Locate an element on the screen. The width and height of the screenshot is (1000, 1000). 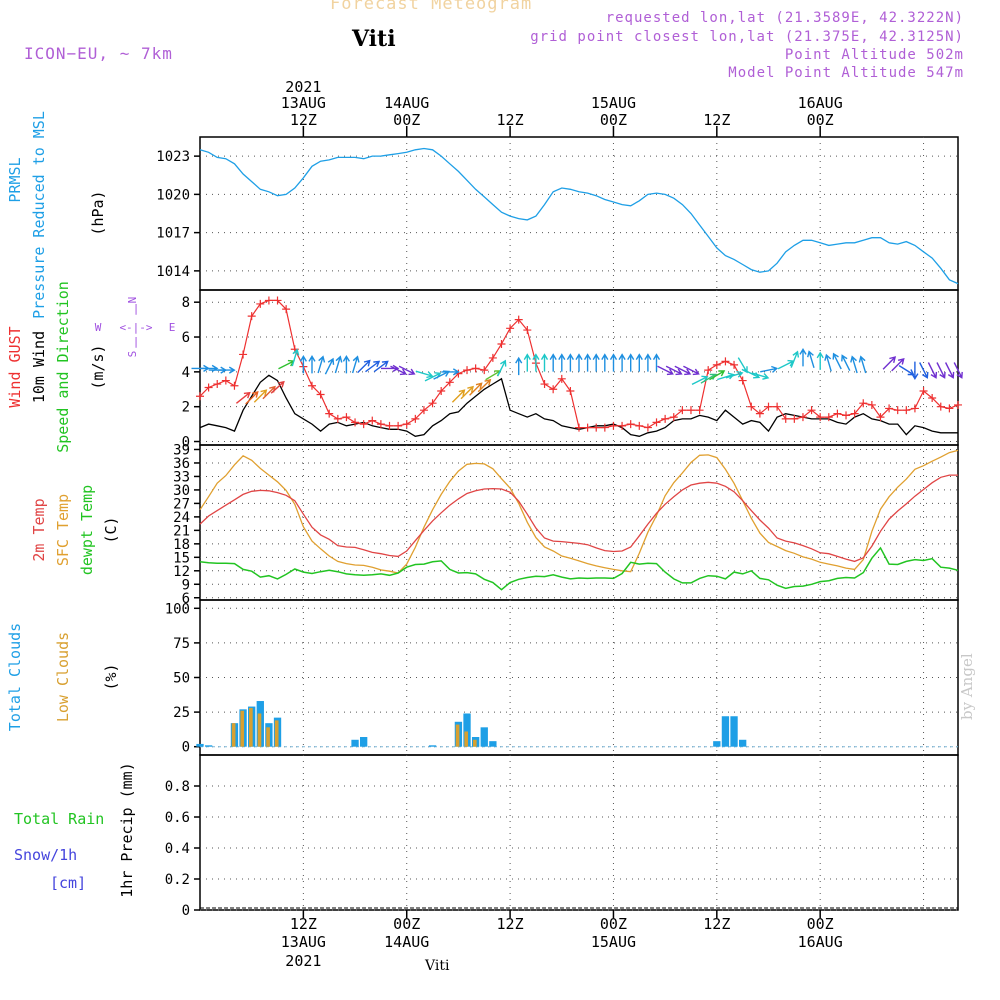
y-tick-label-pressure: 1020 is located at coordinates (173, 195).